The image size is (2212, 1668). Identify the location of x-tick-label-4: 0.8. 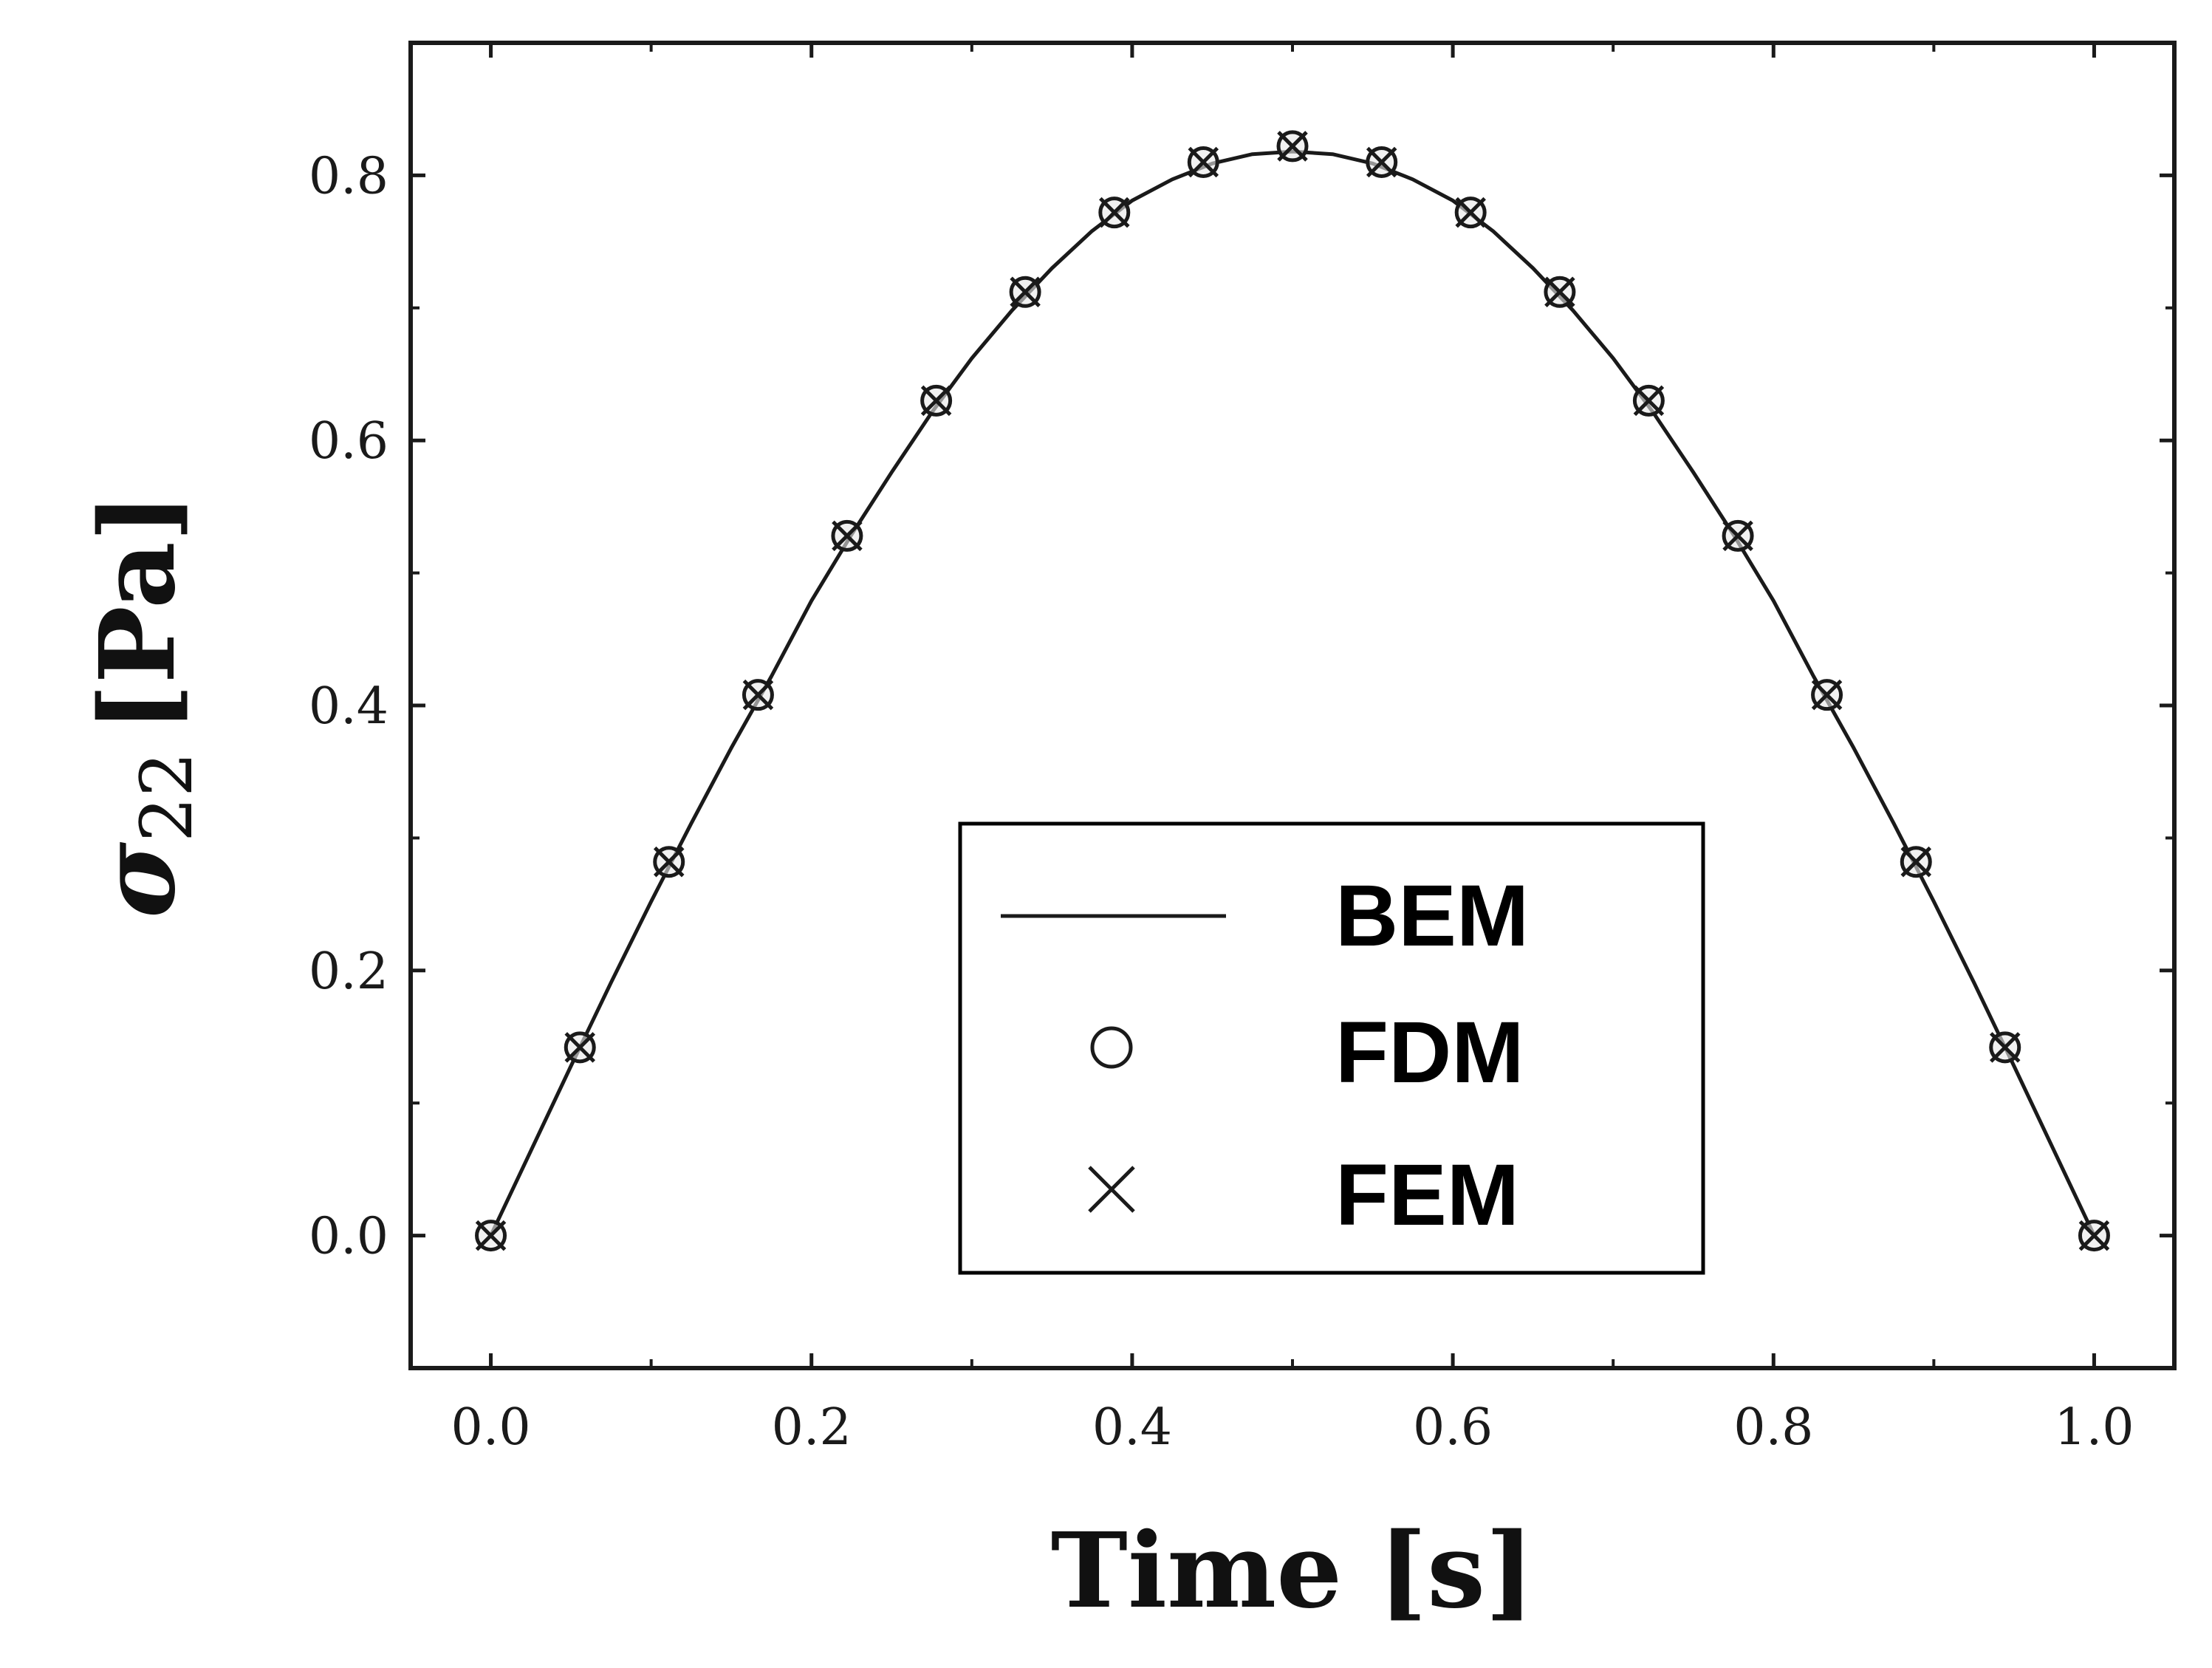
(1773, 1427).